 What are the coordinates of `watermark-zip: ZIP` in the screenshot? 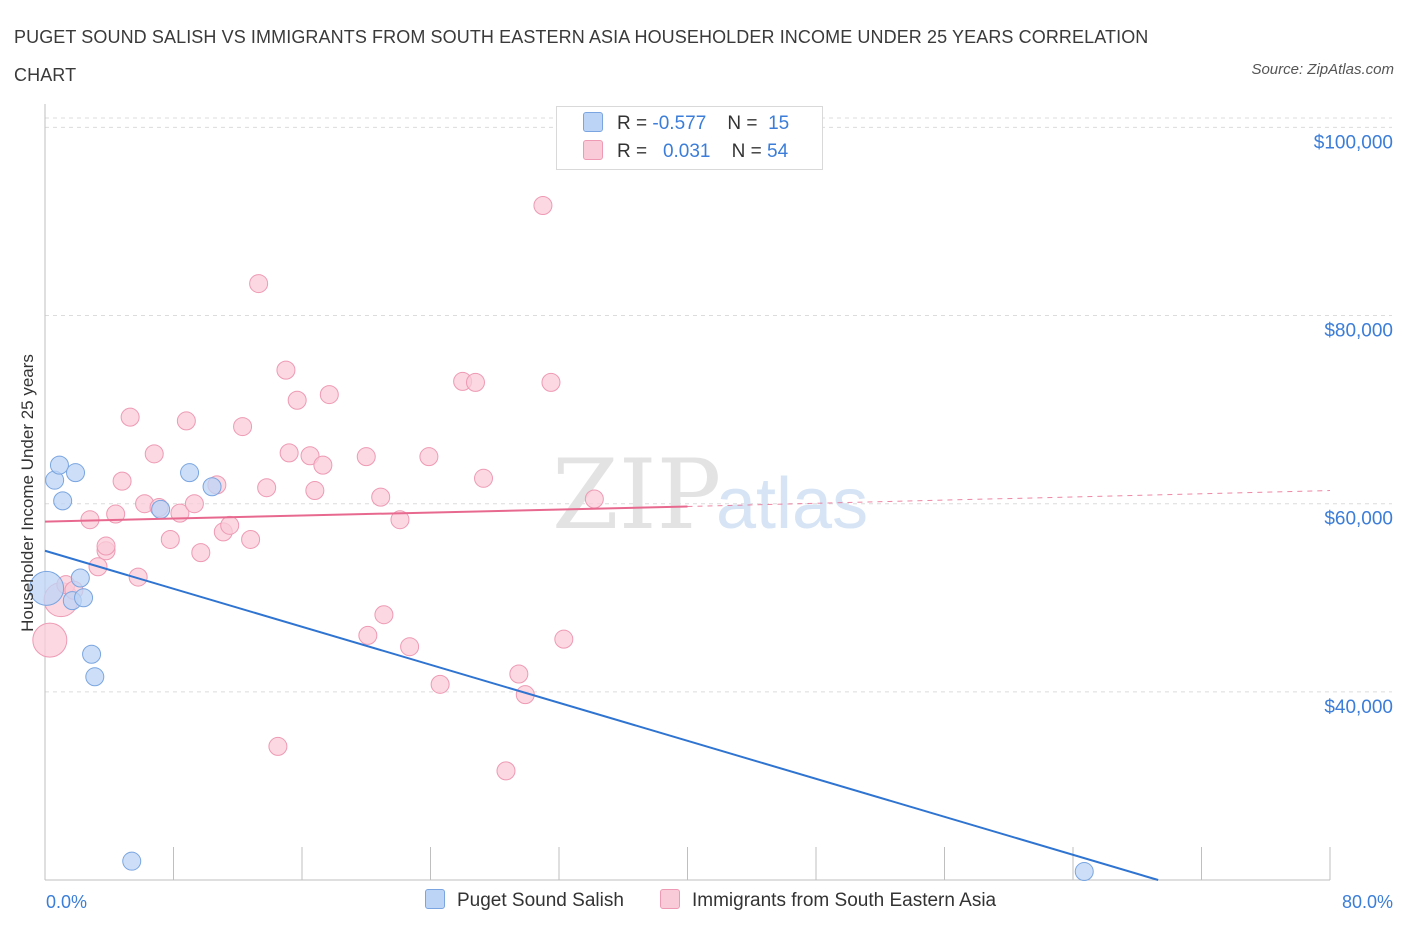 It's located at (636, 495).